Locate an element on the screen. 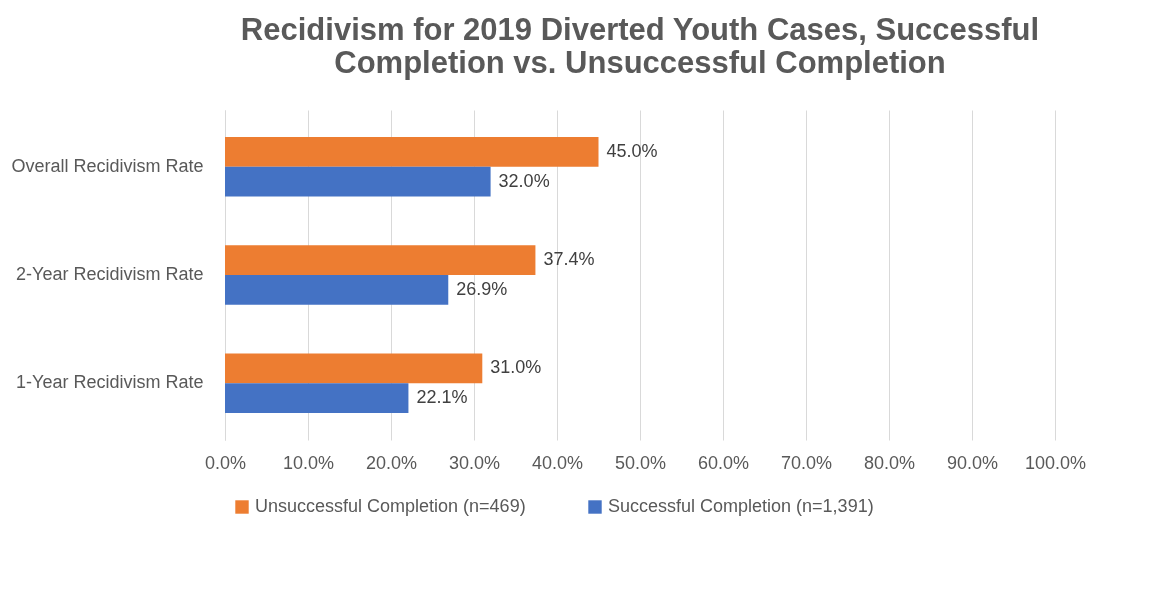 The width and height of the screenshot is (1158, 607). data-label: 31.0% is located at coordinates (516, 367).